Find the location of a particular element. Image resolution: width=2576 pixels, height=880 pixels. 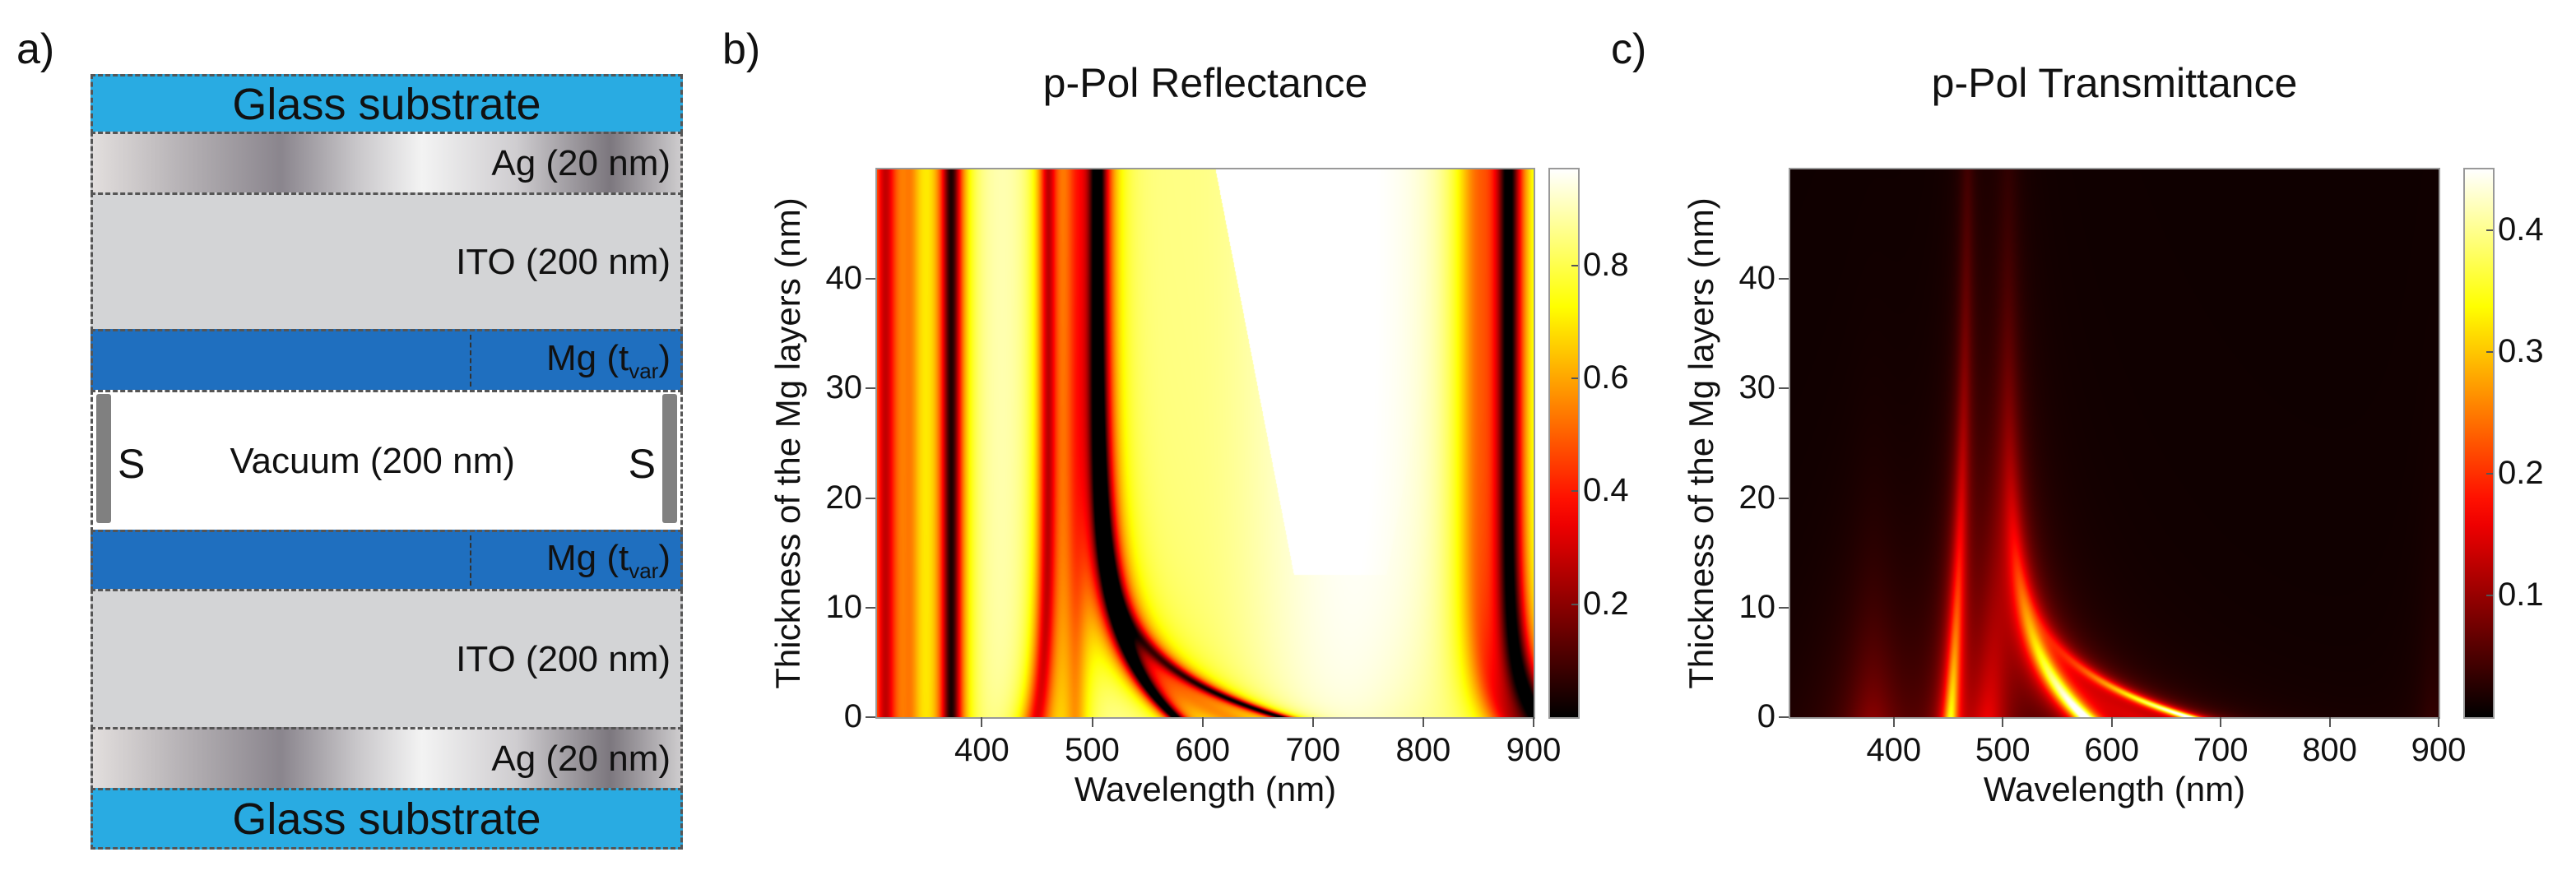

panel-b-label: b) is located at coordinates (742, 49).